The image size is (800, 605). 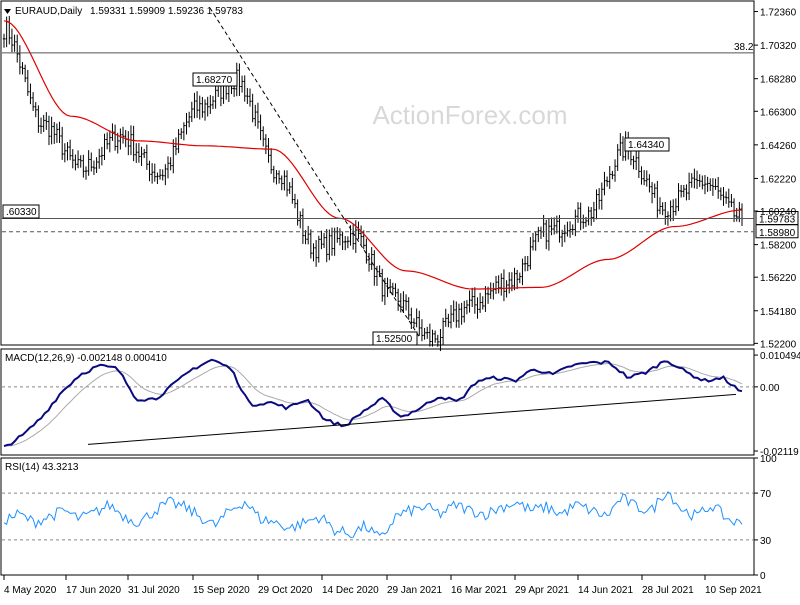 What do you see at coordinates (285, 590) in the screenshot?
I see `x-tick-label: 29 Oct 2020` at bounding box center [285, 590].